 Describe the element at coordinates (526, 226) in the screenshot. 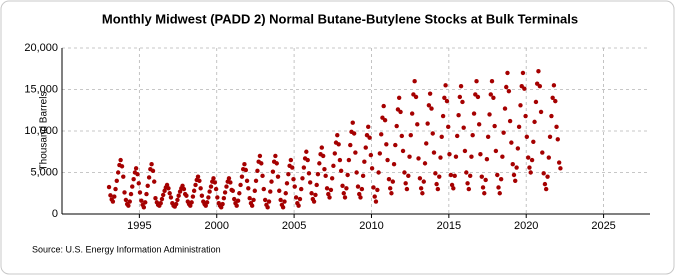

I see `x-tick-label: 2020` at that location.